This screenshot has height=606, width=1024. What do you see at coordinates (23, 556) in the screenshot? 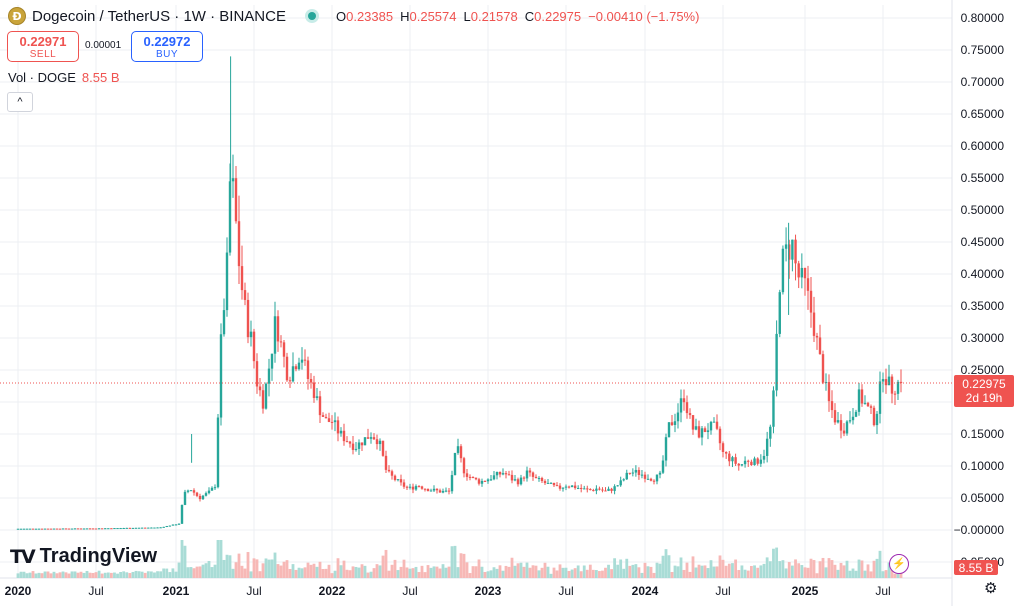
I see `tradingview-mark-icon: TV` at bounding box center [23, 556].